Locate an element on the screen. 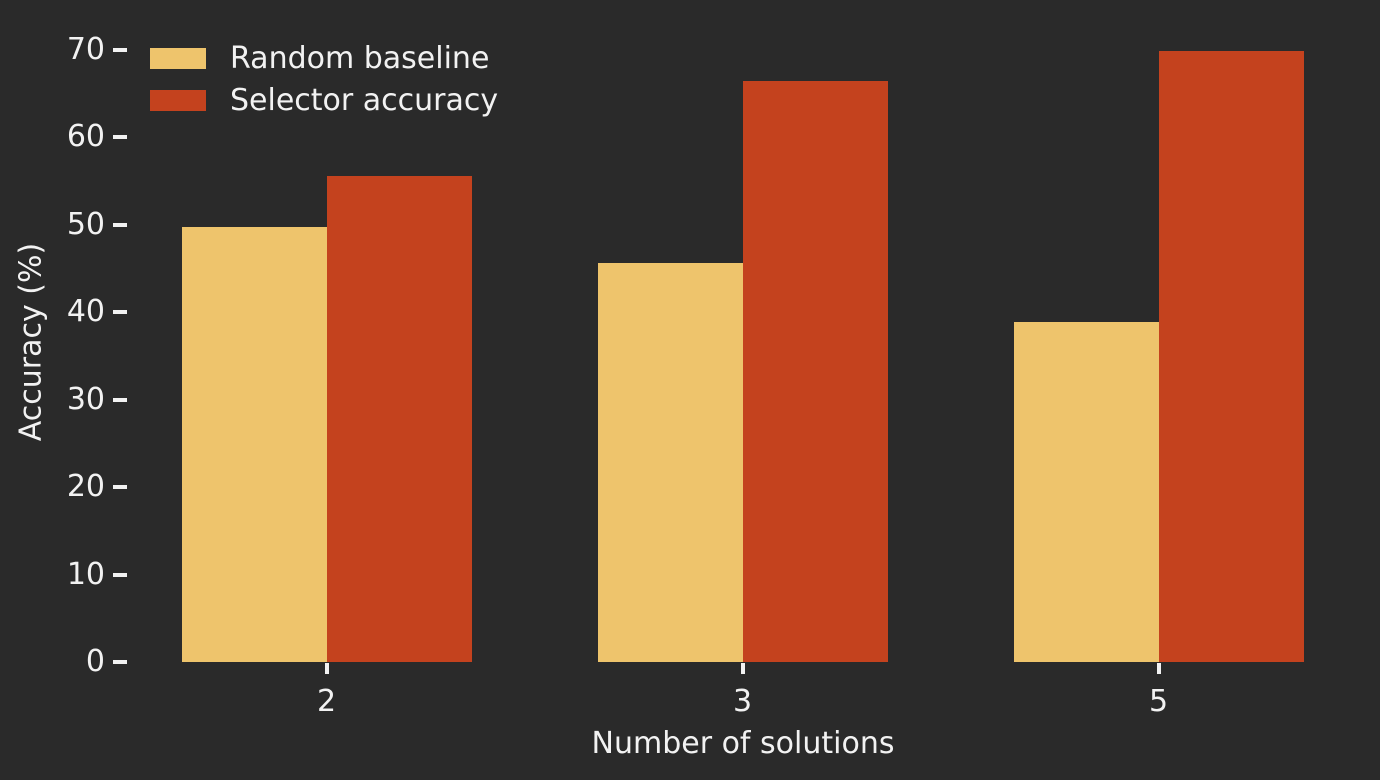  x-tick-label-5: 5 is located at coordinates (1158, 701).